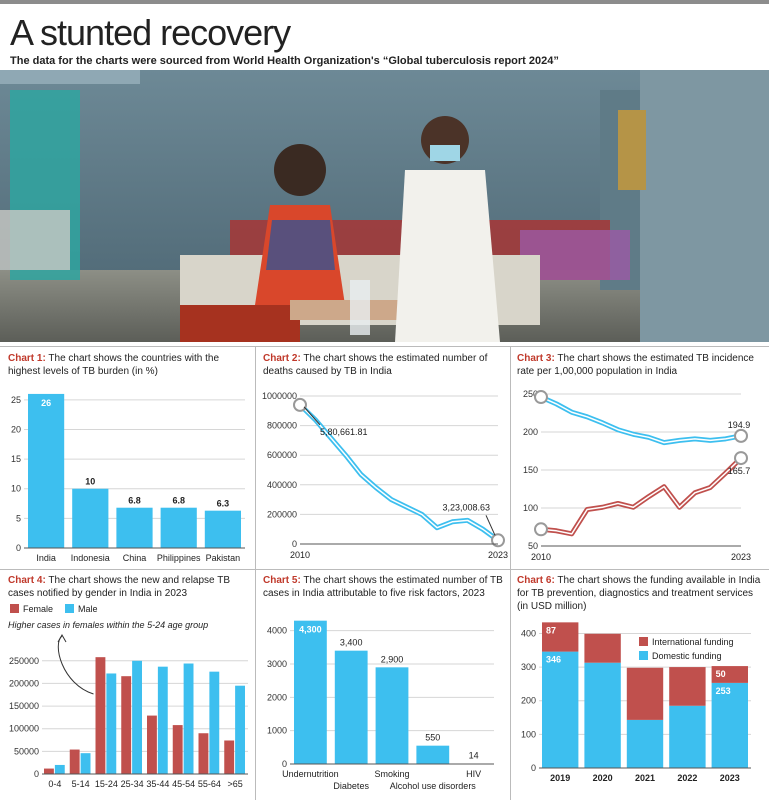 Image resolution: width=769 pixels, height=800 pixels. What do you see at coordinates (533, 546) in the screenshot?
I see `y-tick-label: 50` at bounding box center [533, 546].